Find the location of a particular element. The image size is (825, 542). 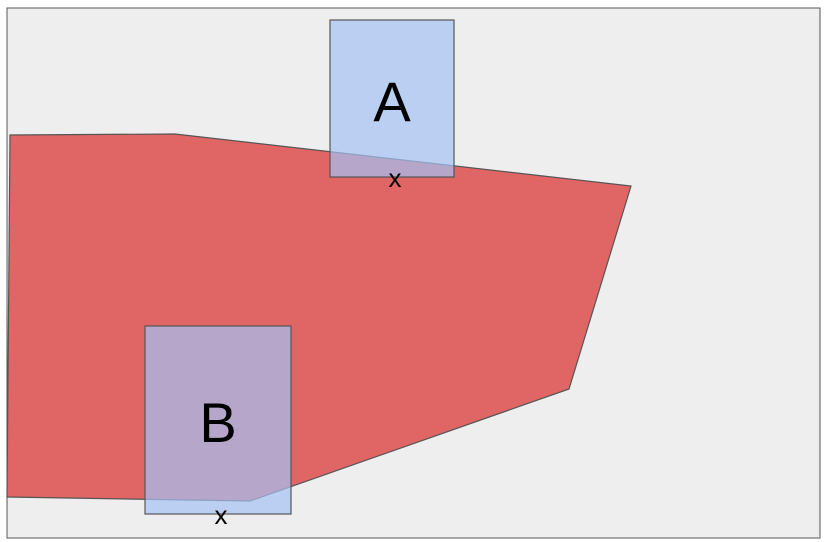

box-b-label: B is located at coordinates (217, 422).